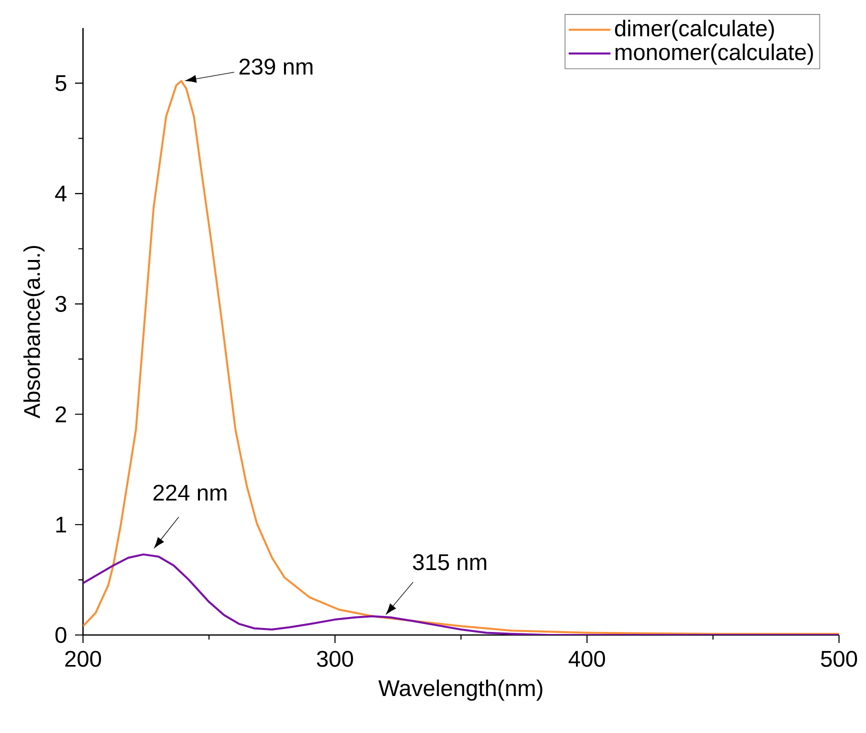 This screenshot has height=733, width=866. Describe the element at coordinates (60, 83) in the screenshot. I see `y-tick-label: 5` at that location.